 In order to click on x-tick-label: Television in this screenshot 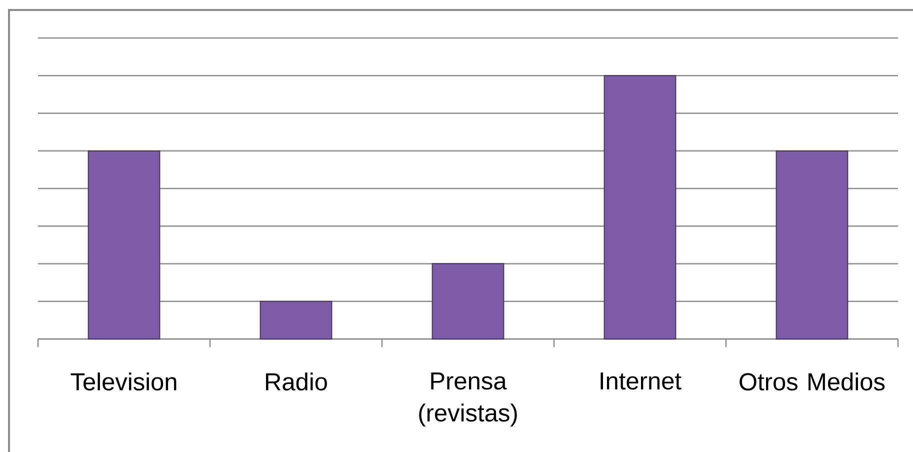, I will do `click(123, 381)`.